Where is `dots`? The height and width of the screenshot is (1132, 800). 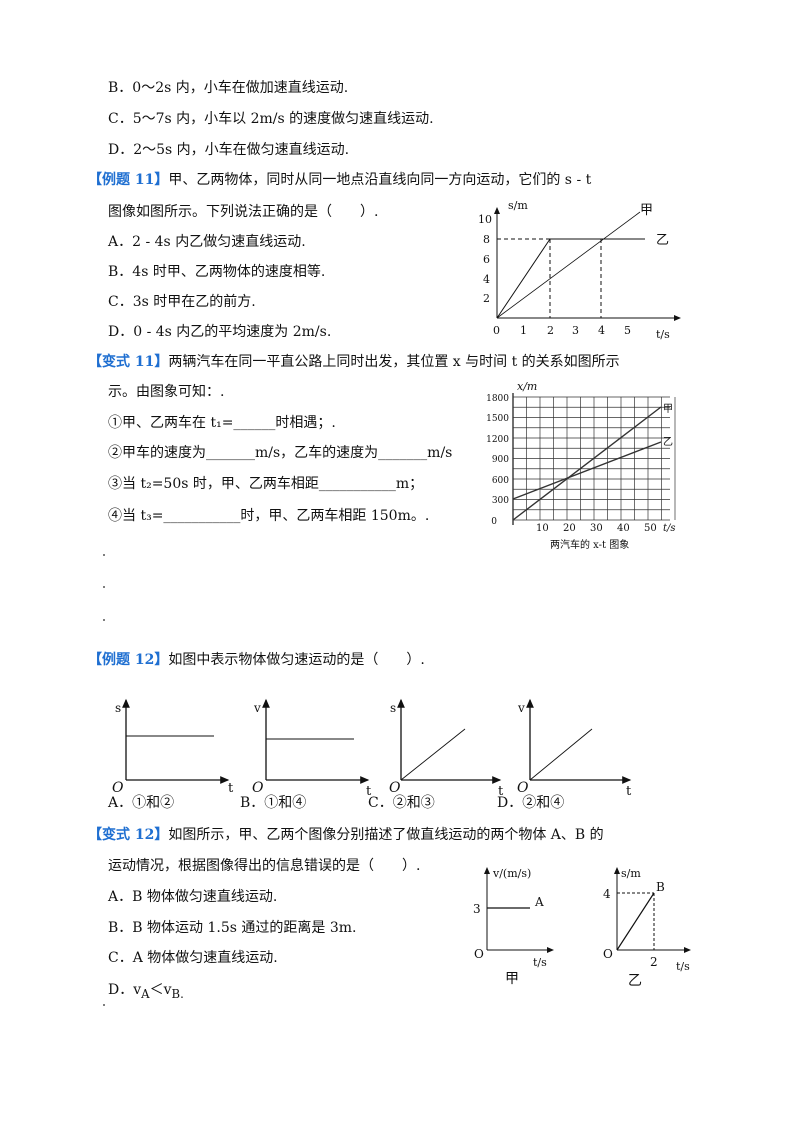
dots is located at coordinates (104, 780).